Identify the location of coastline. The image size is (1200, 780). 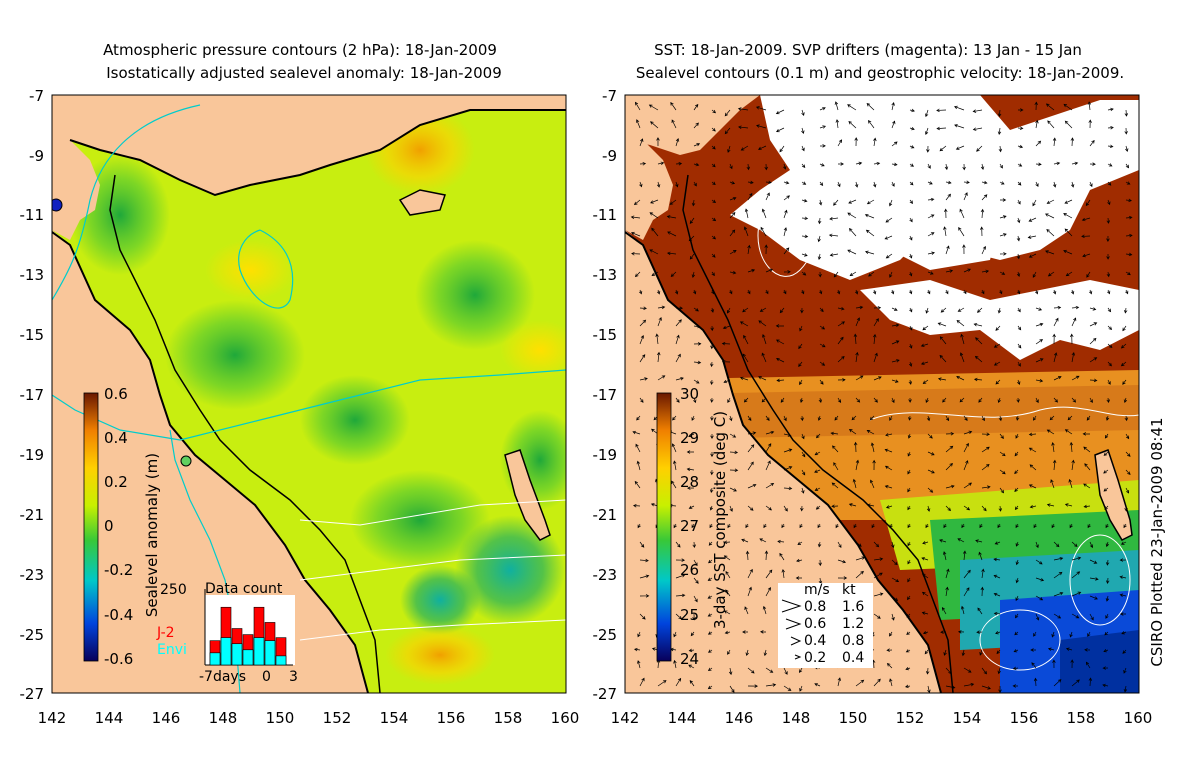
(317, 153).